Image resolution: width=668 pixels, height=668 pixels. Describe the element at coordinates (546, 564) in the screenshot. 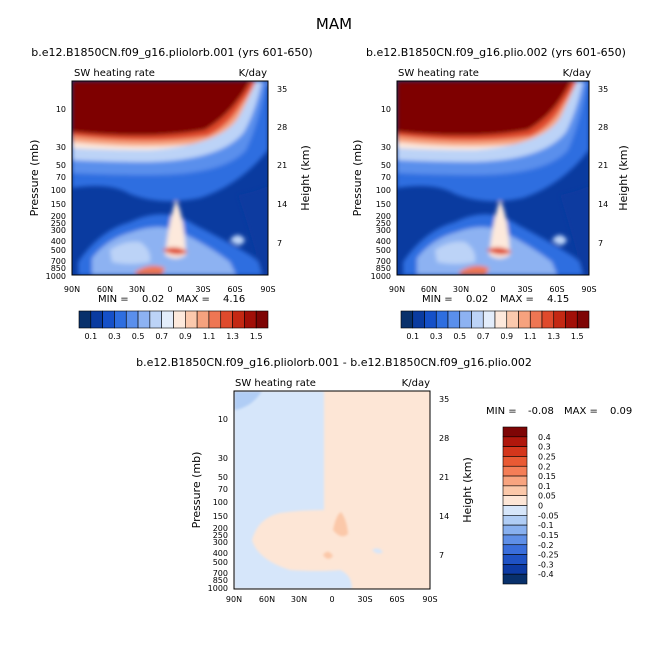

I see `colorbar-label: -0.3` at that location.